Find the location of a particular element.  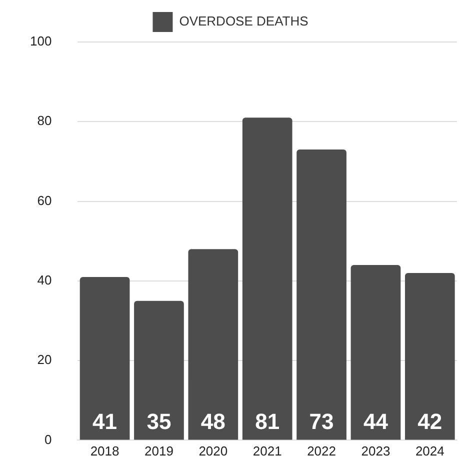

y-tick-label: 80 is located at coordinates (44, 120).